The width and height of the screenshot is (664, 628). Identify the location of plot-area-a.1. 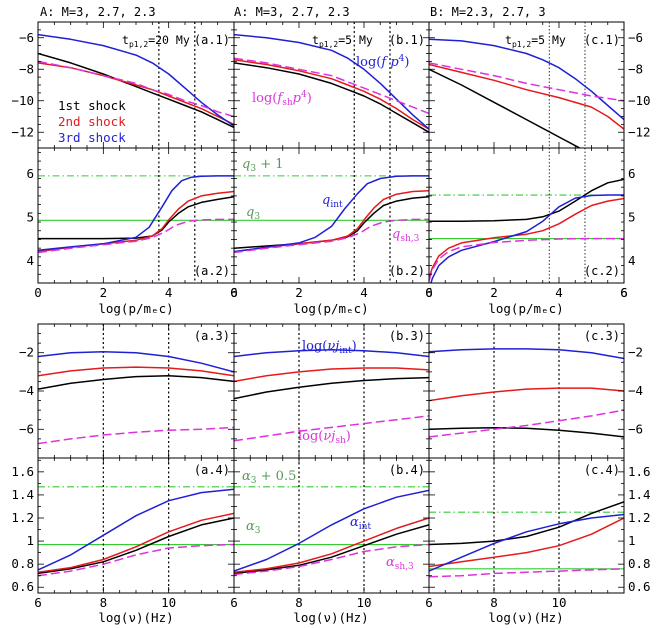
(136, 85).